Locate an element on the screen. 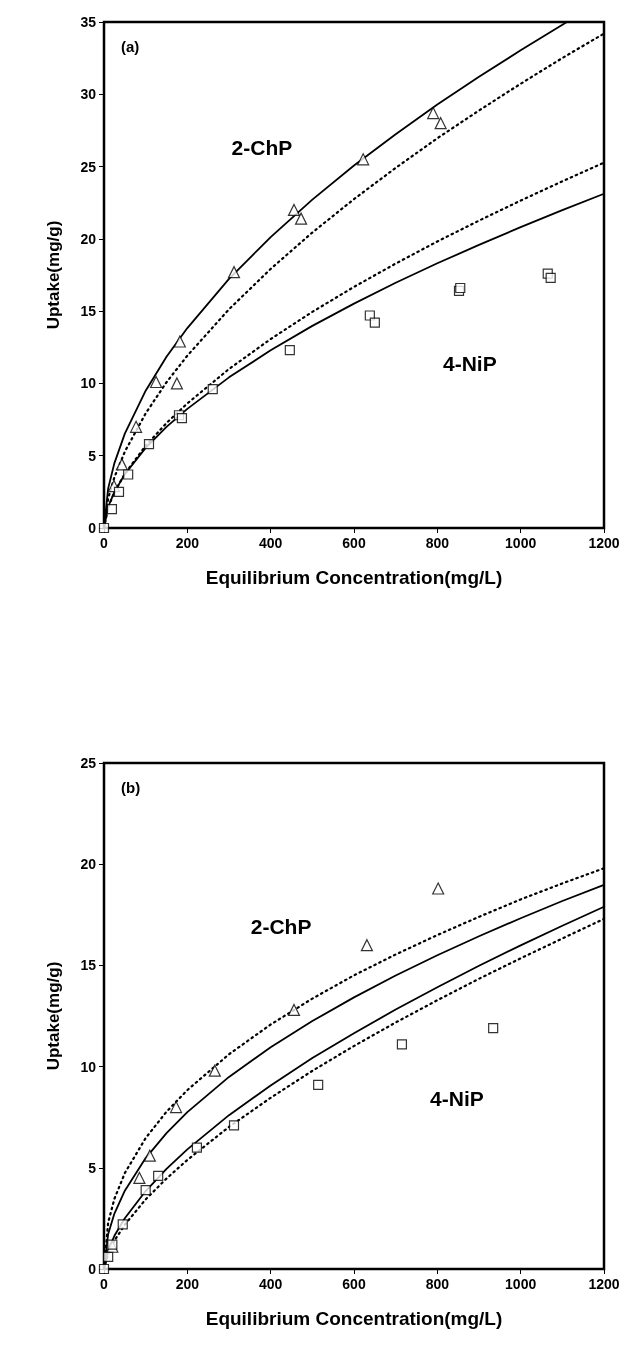 This screenshot has height=1365, width=634. text: (b) is located at coordinates (131, 787).